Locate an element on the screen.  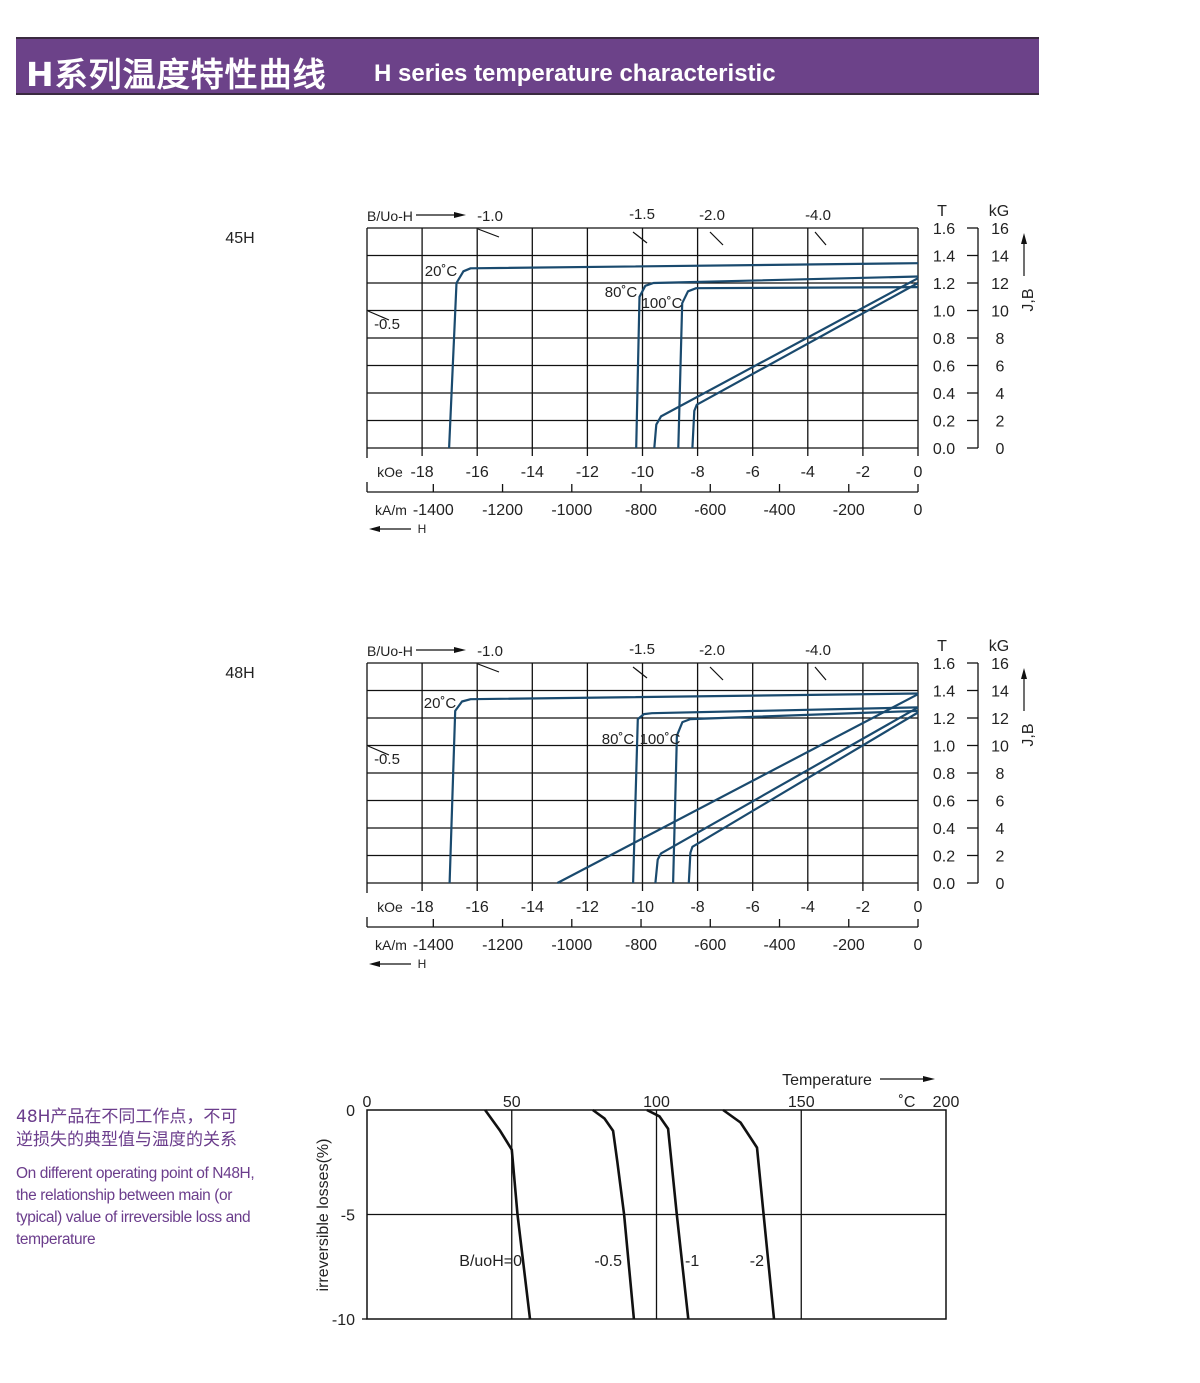
y-tick-label-t: 1.2 is located at coordinates (944, 719).